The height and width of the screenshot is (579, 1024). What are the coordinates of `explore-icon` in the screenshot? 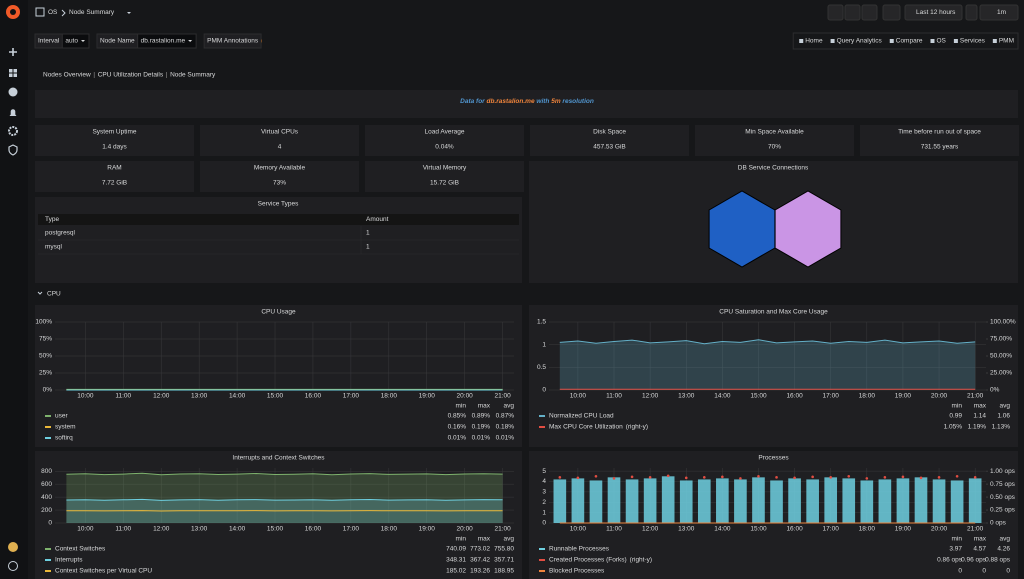 It's located at (13, 92).